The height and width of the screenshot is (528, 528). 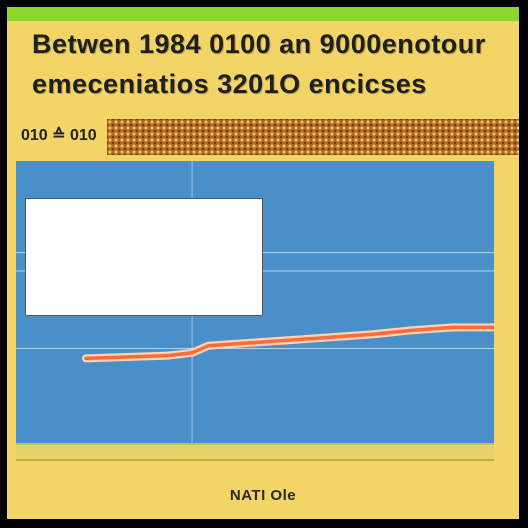 What do you see at coordinates (263, 495) in the screenshot?
I see `footer-label: NATI Ole` at bounding box center [263, 495].